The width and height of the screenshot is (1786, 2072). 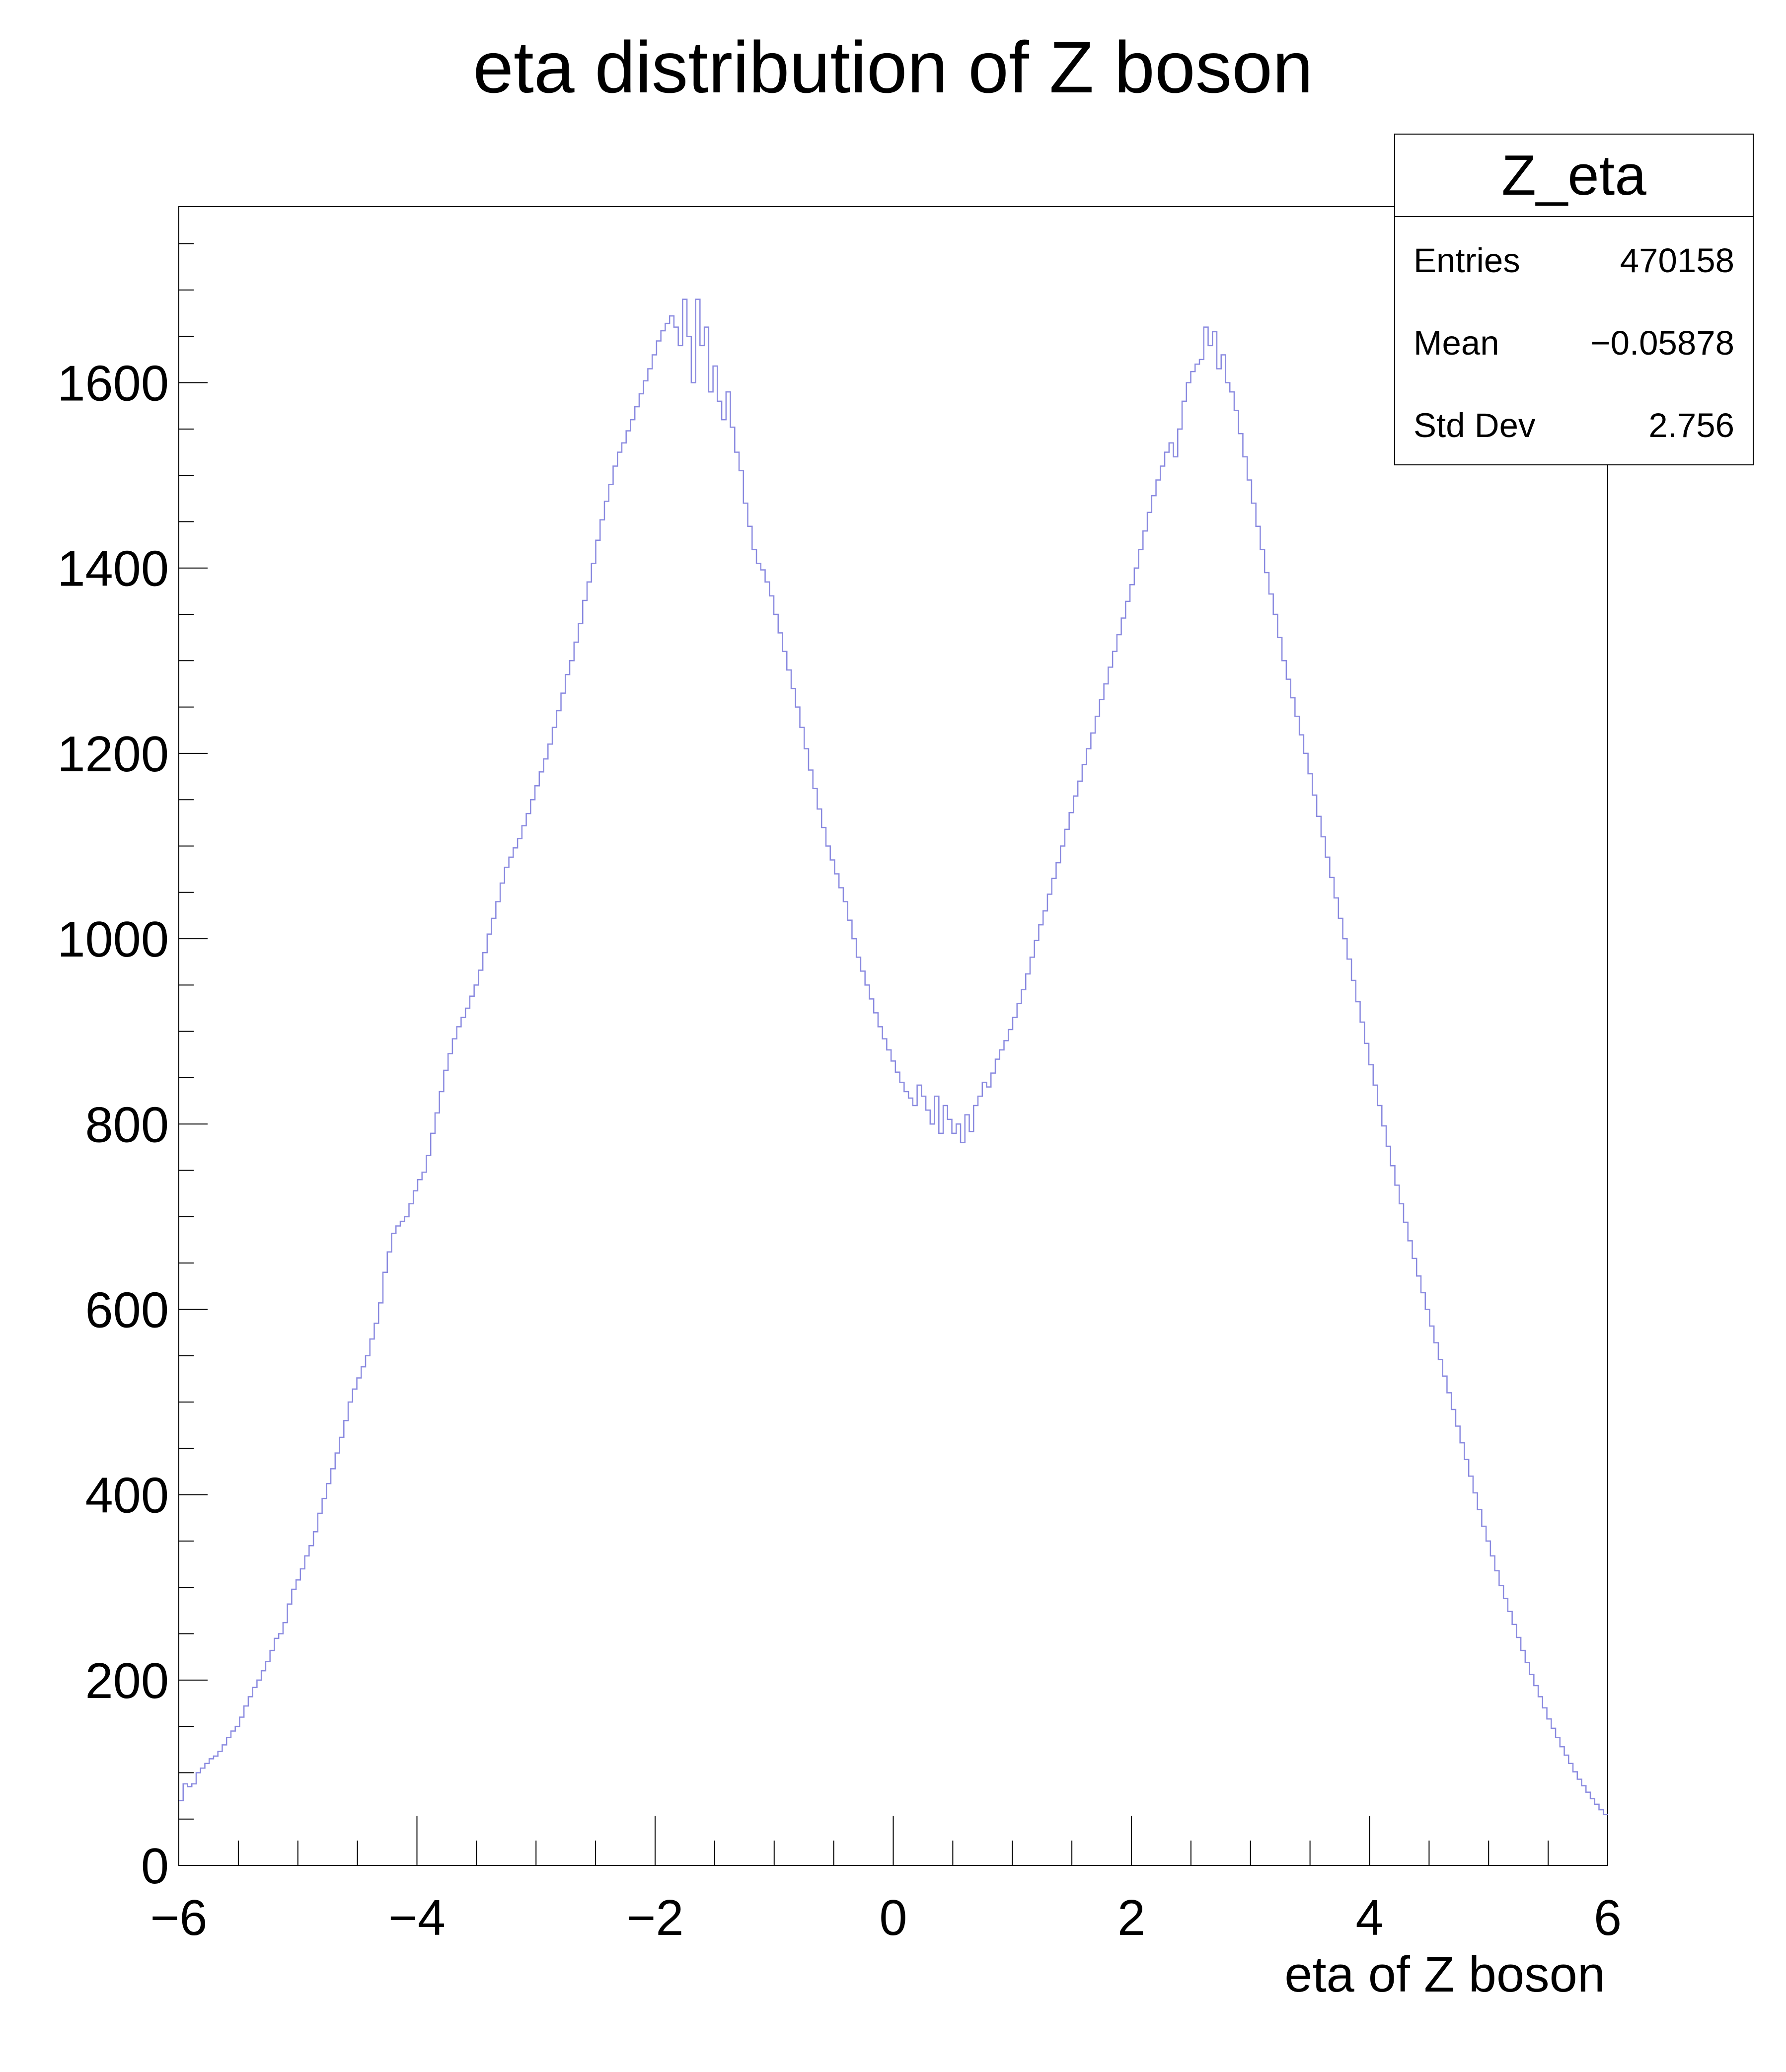 What do you see at coordinates (1456, 343) in the screenshot?
I see `stats-mean-label: Mean` at bounding box center [1456, 343].